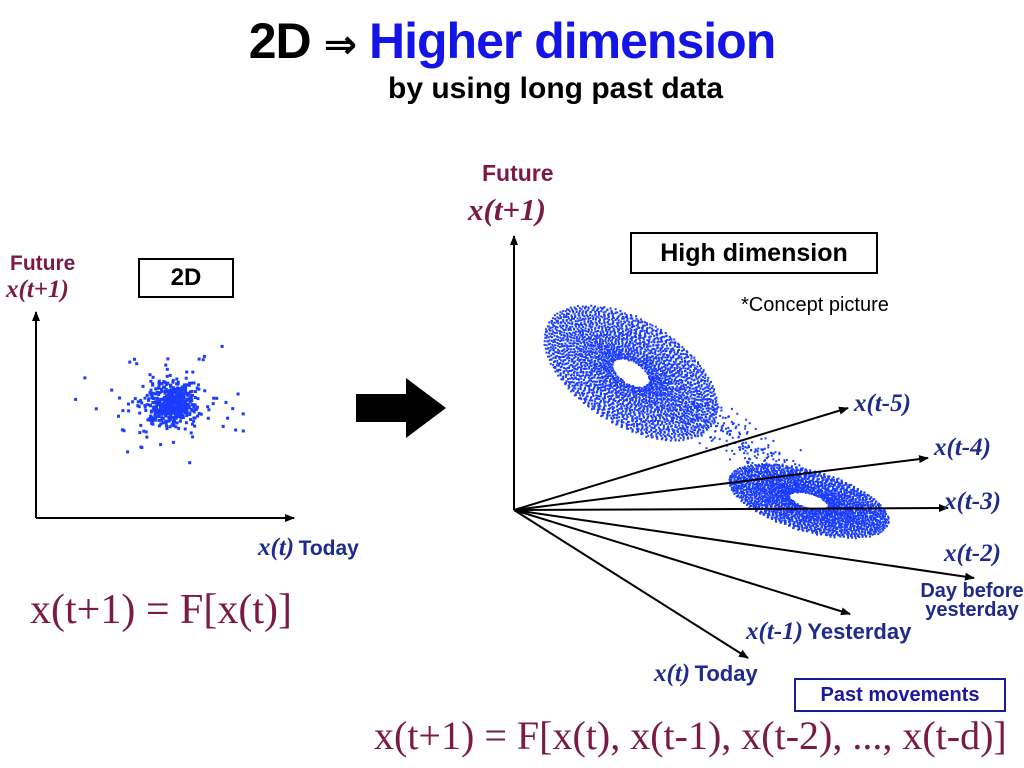 The image size is (1024, 768). I want to click on title-lead: 2D, so click(280, 41).